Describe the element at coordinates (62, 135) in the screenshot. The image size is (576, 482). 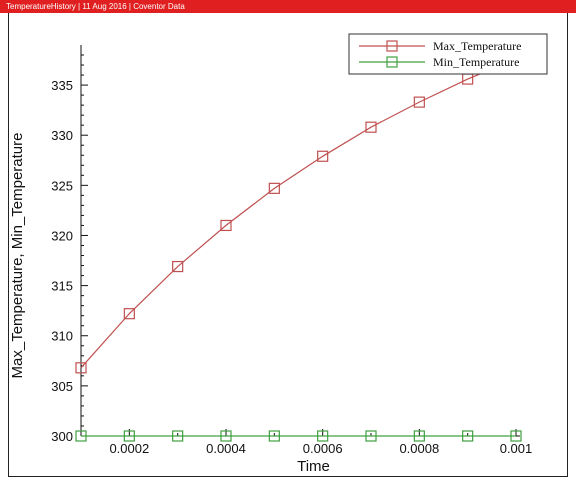
I see `y-tick-label: 330` at that location.